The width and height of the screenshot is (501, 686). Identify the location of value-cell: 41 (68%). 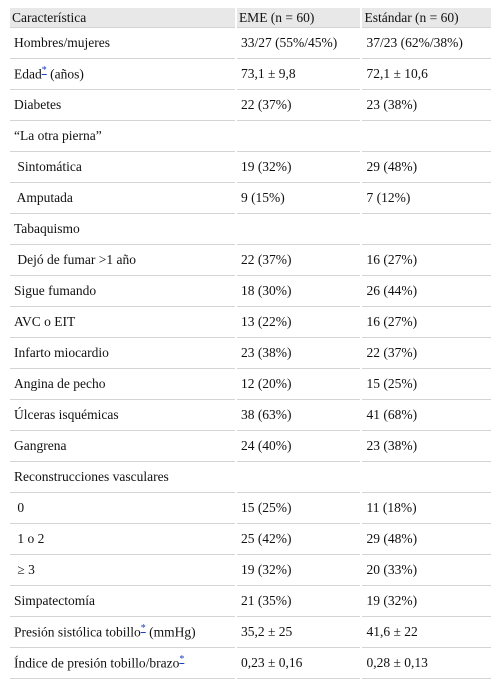
(426, 415).